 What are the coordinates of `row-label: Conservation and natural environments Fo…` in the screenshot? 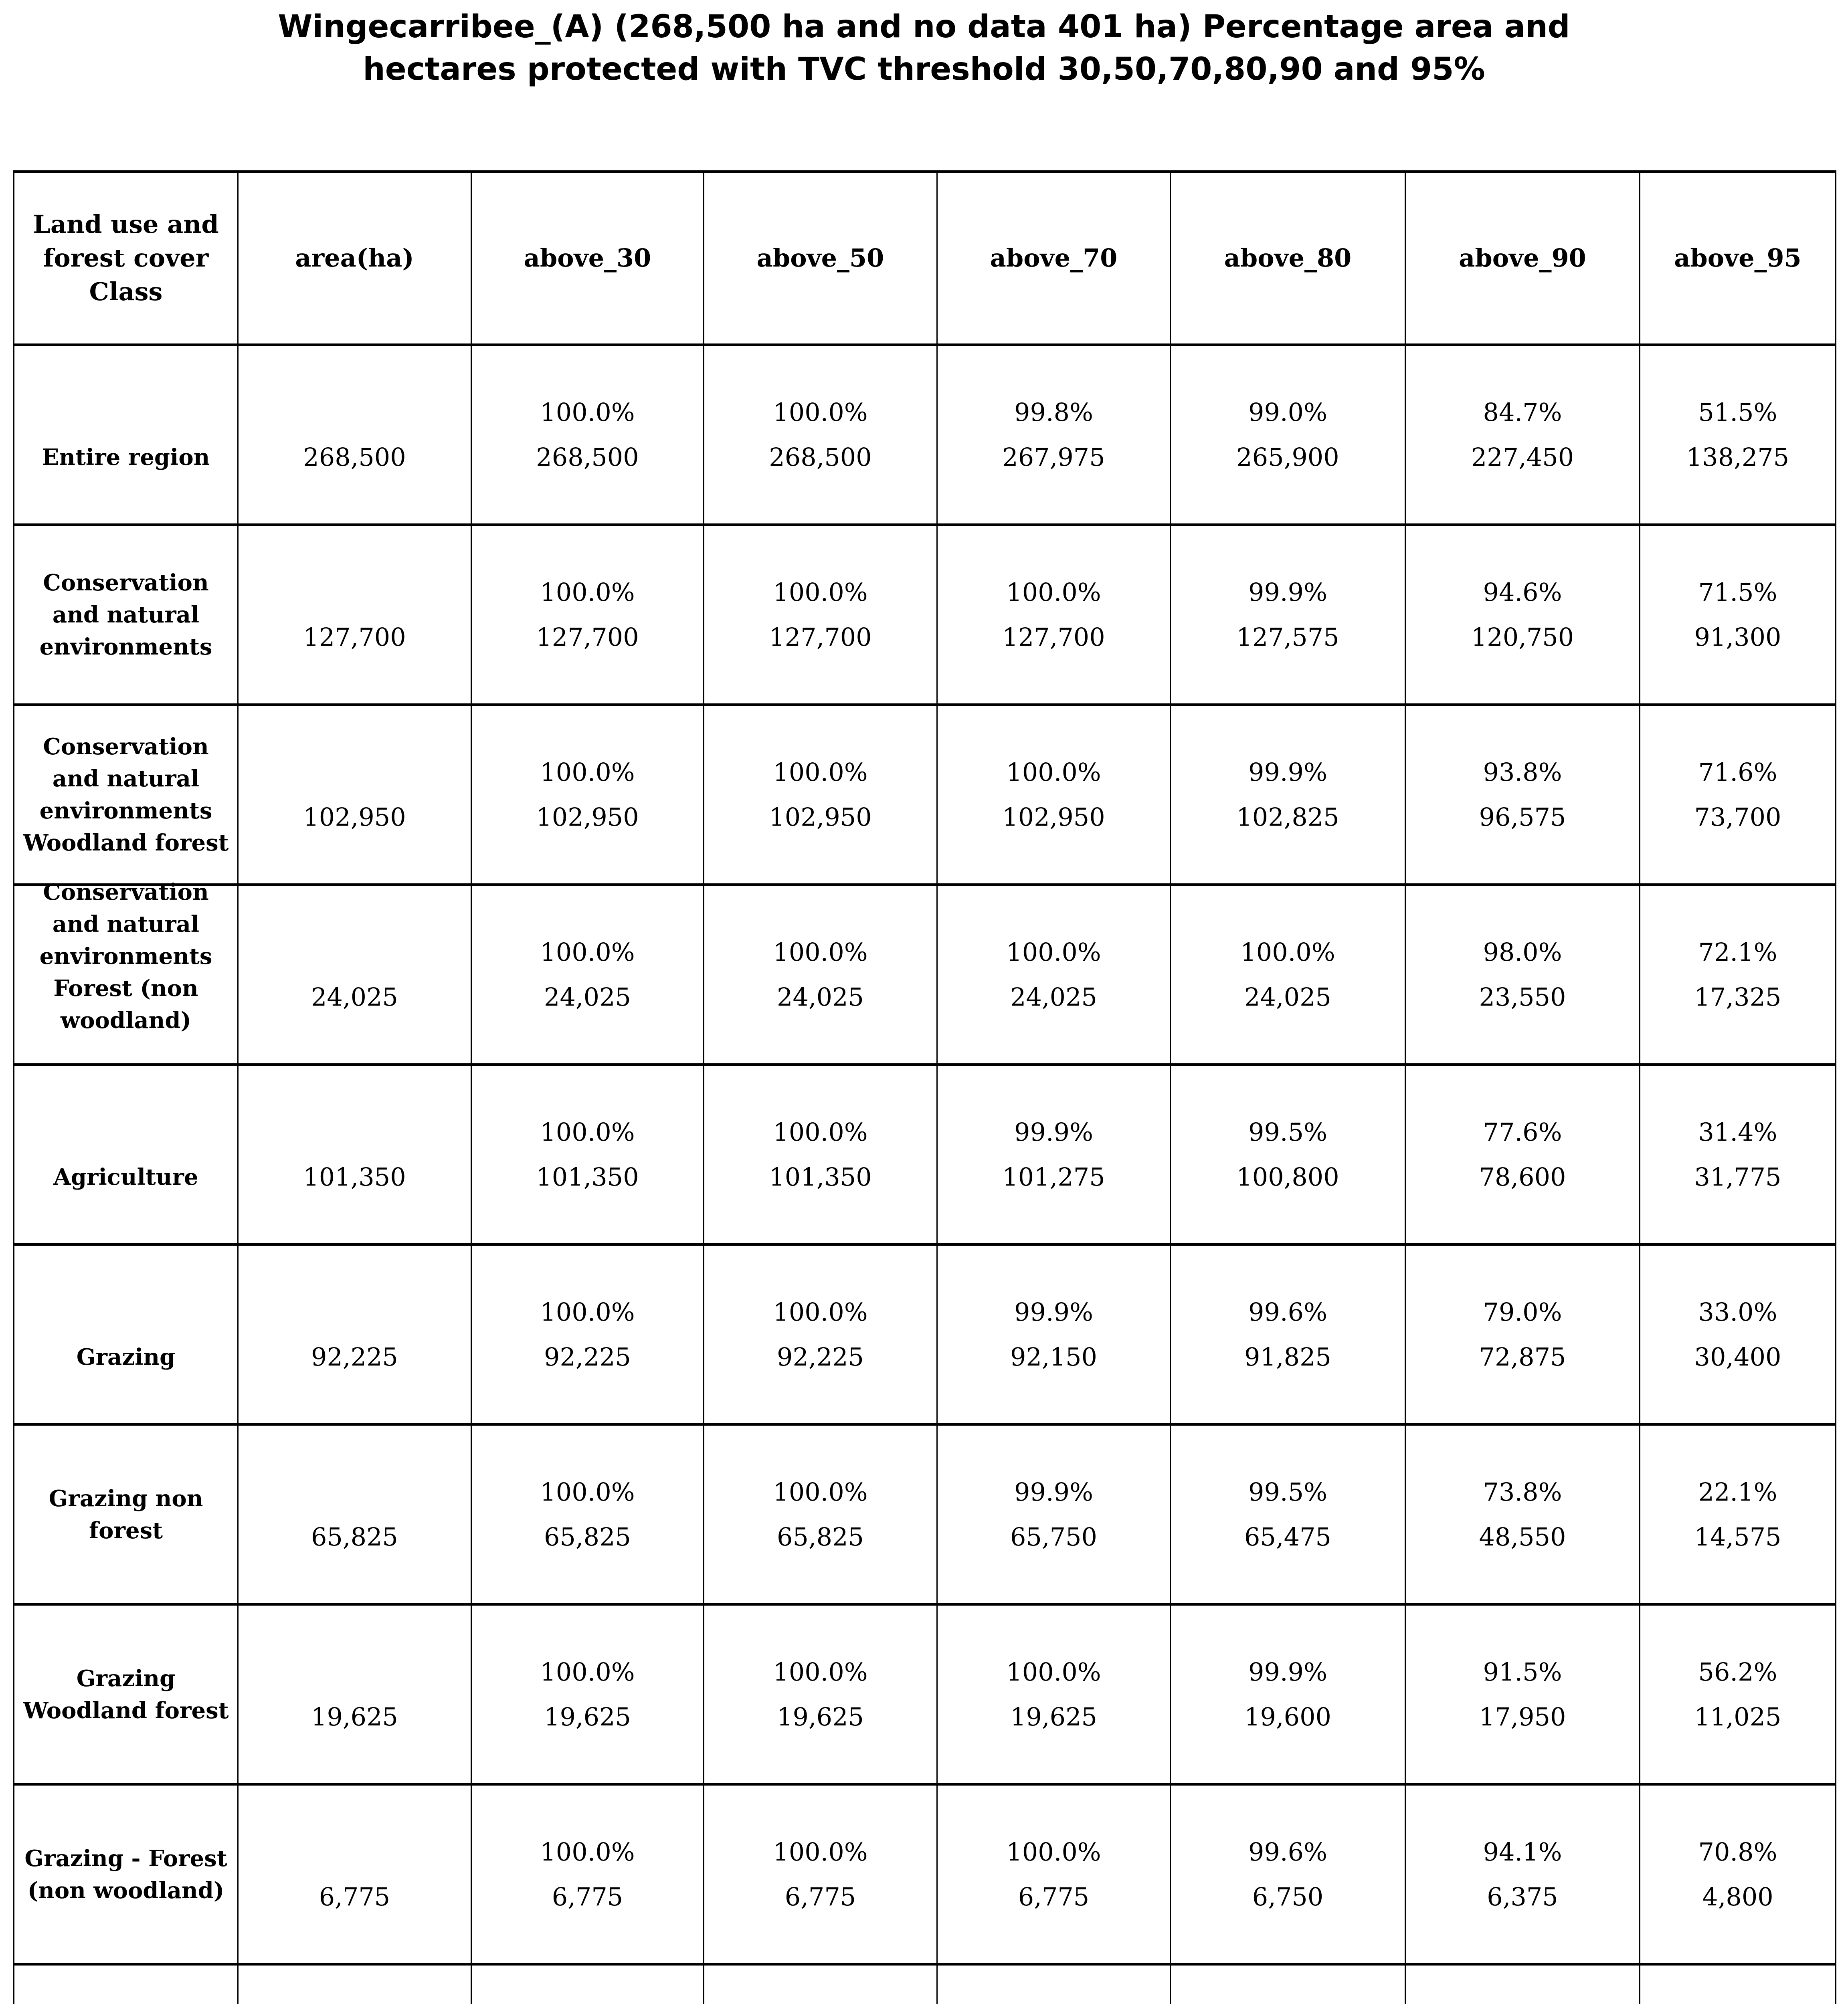 It's located at (126, 972).